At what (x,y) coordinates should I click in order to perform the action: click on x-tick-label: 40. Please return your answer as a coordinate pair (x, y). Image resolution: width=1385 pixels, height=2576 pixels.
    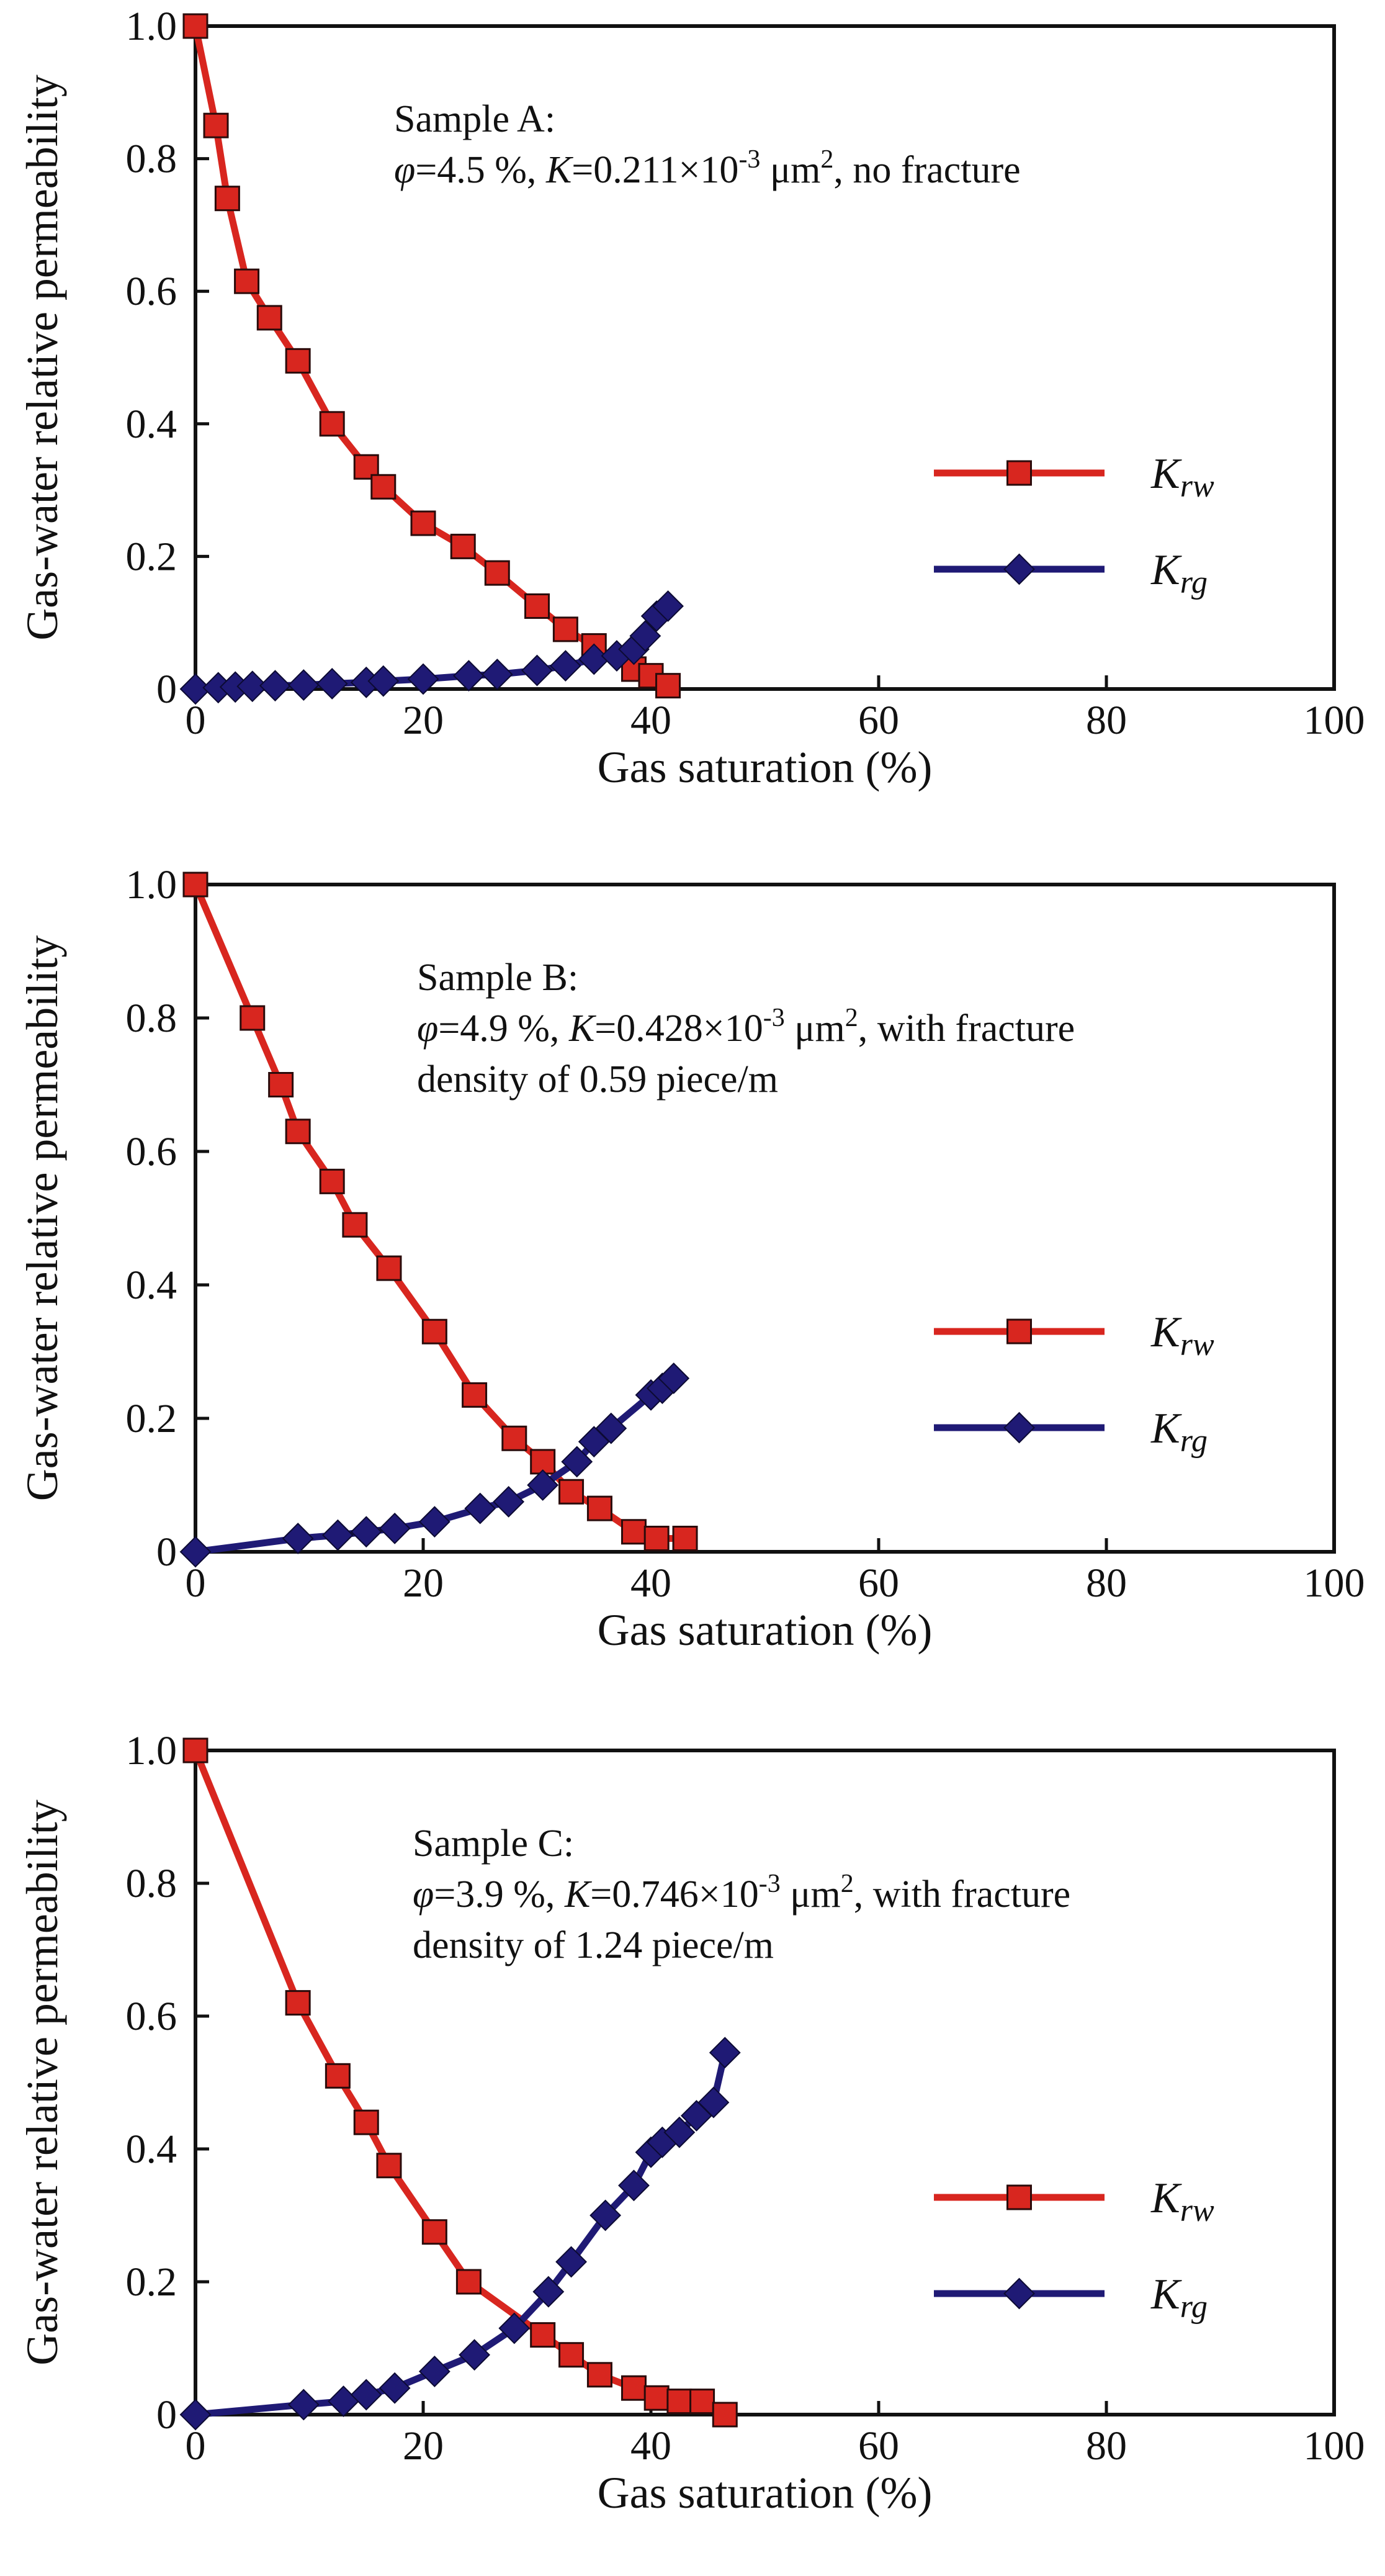
    Looking at the image, I should click on (650, 2446).